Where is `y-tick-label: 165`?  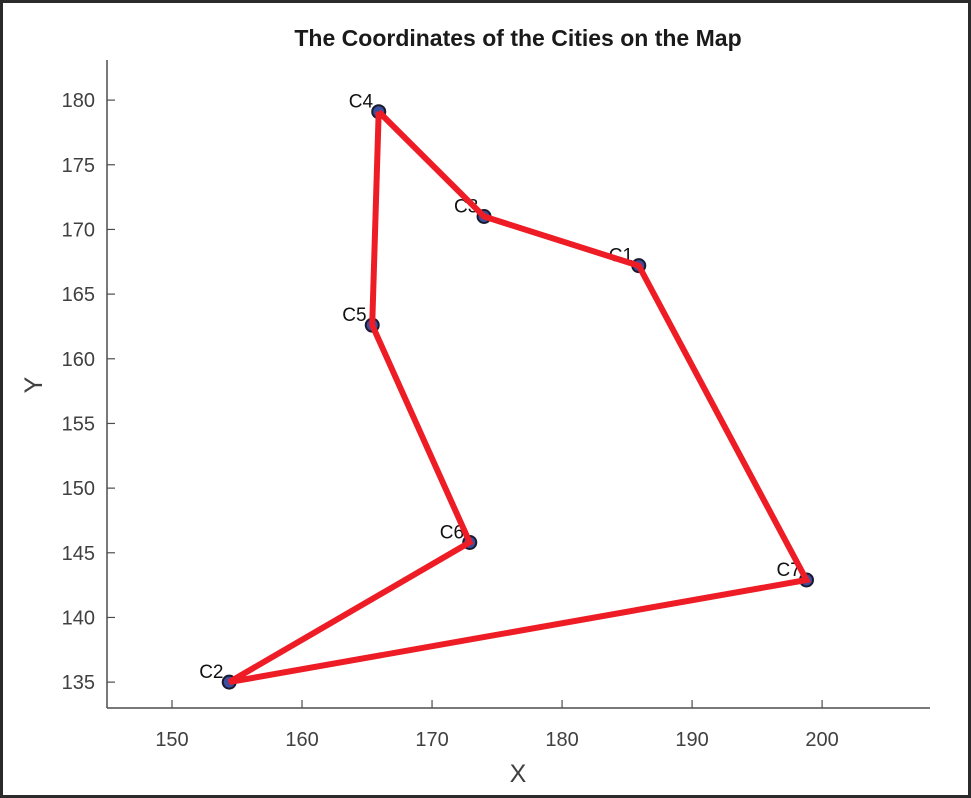 y-tick-label: 165 is located at coordinates (78, 295).